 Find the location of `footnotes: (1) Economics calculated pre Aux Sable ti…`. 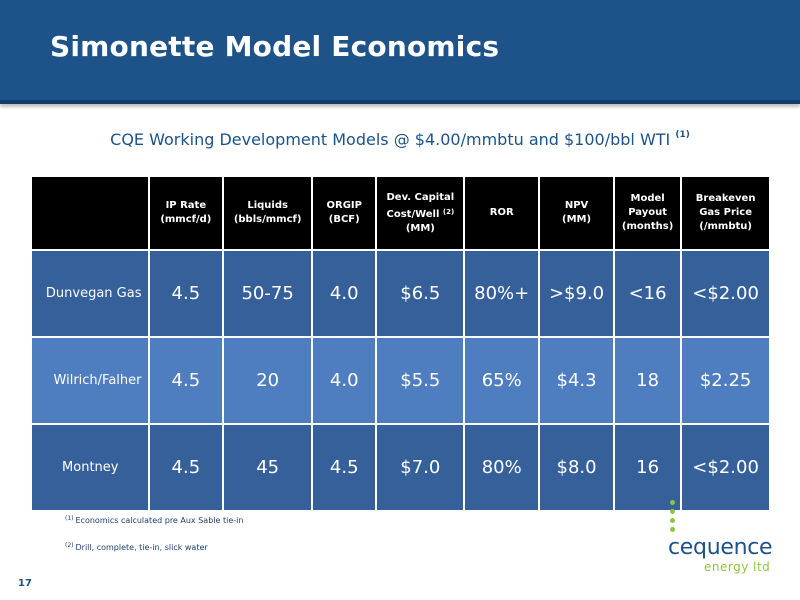

footnotes: (1) Economics calculated pre Aux Sable ti… is located at coordinates (154, 542).